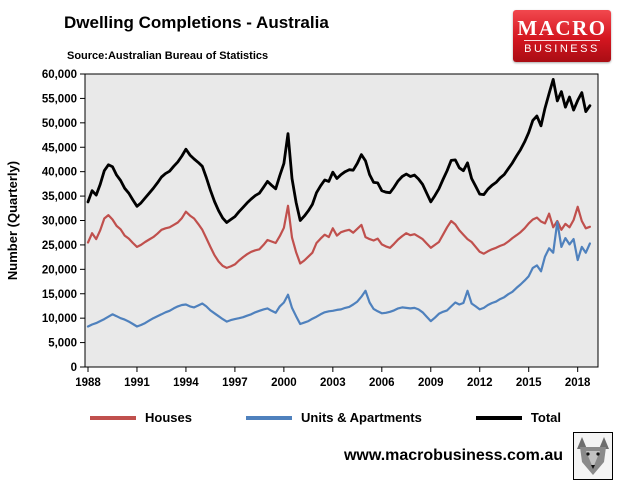 The width and height of the screenshot is (621, 492). Describe the element at coordinates (62, 344) in the screenshot. I see `y-tick-label: 5,000` at that location.